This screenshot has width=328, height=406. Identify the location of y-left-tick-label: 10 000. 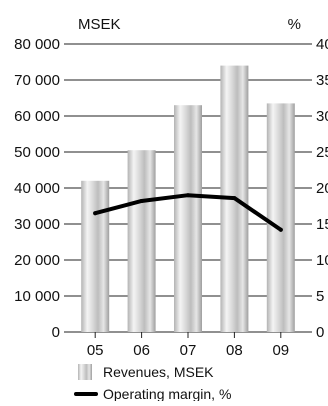
(37, 296).